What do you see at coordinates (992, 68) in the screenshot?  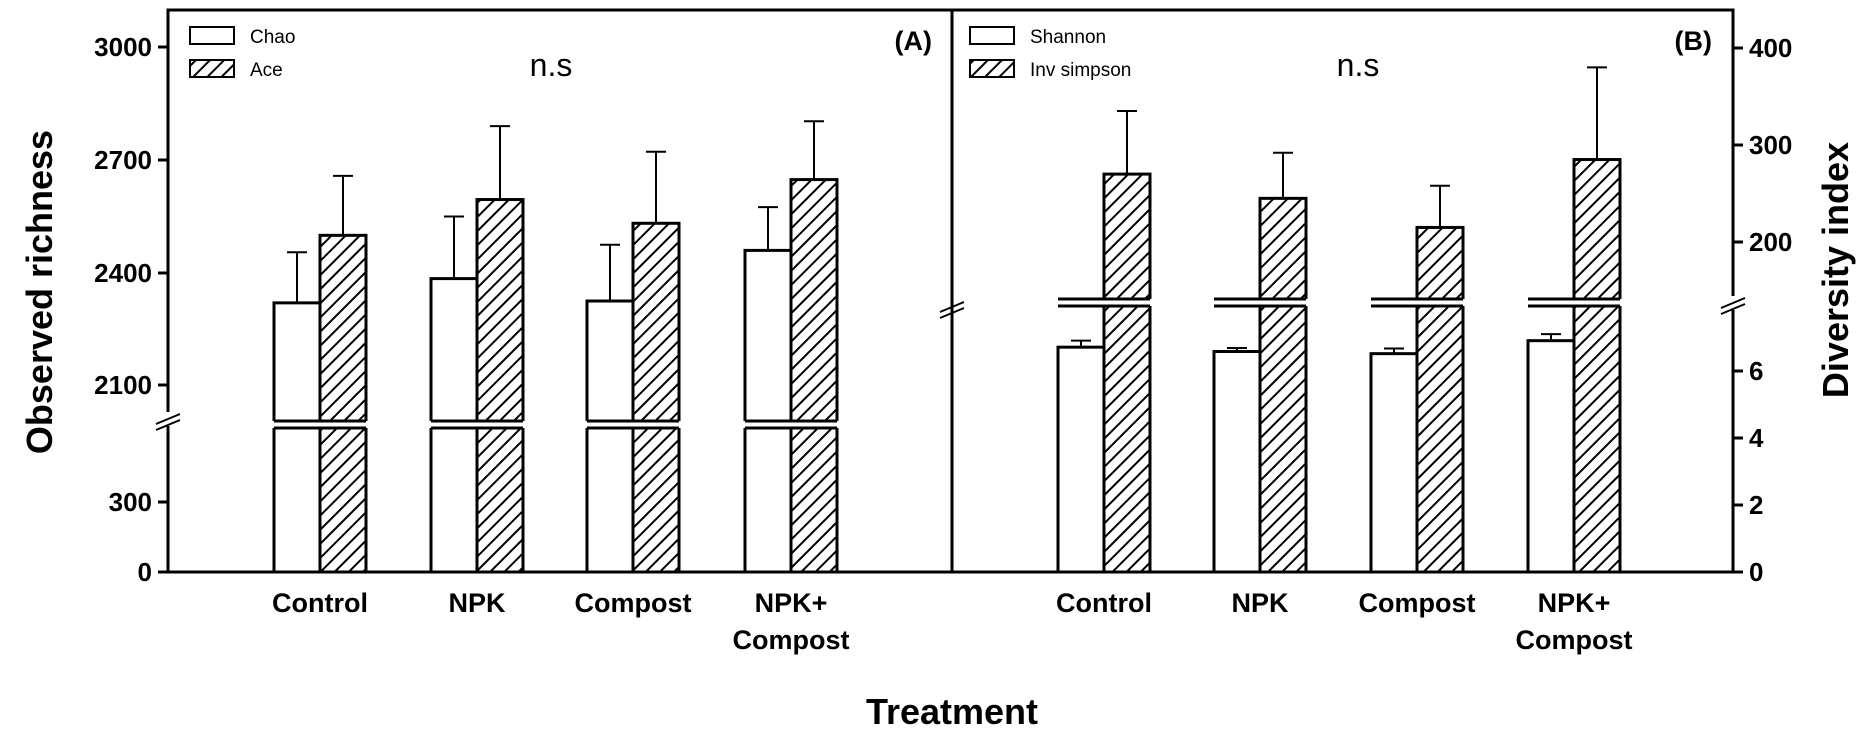 I see `panel-b-legend-swatch-hatched` at bounding box center [992, 68].